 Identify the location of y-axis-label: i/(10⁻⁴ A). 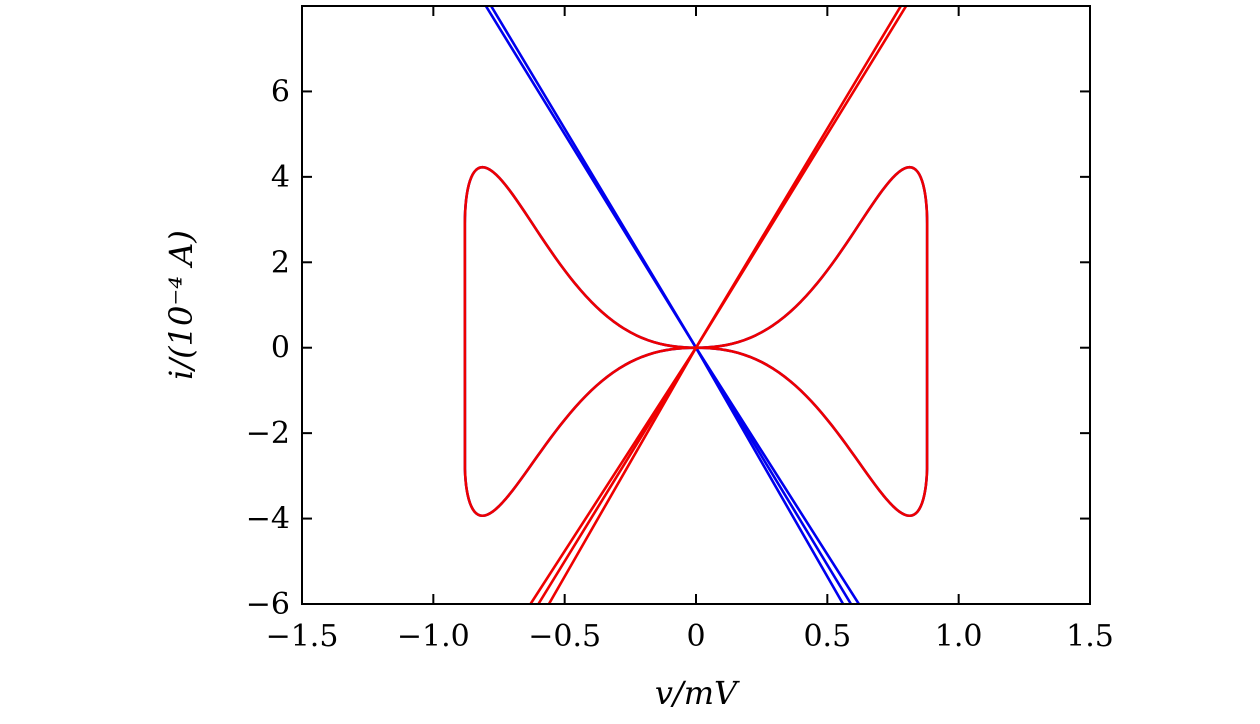
(181, 305).